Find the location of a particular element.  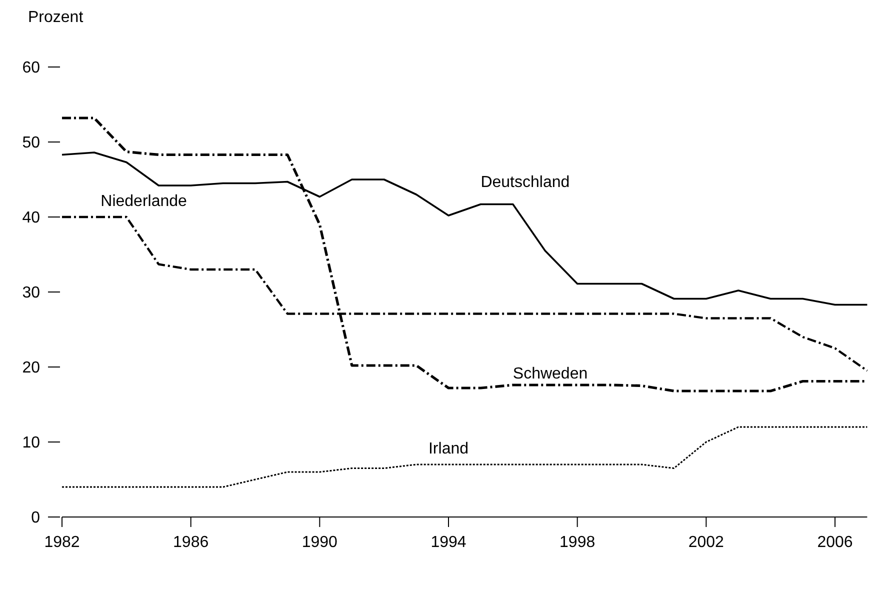

x-tick-label: 1994 is located at coordinates (448, 542).